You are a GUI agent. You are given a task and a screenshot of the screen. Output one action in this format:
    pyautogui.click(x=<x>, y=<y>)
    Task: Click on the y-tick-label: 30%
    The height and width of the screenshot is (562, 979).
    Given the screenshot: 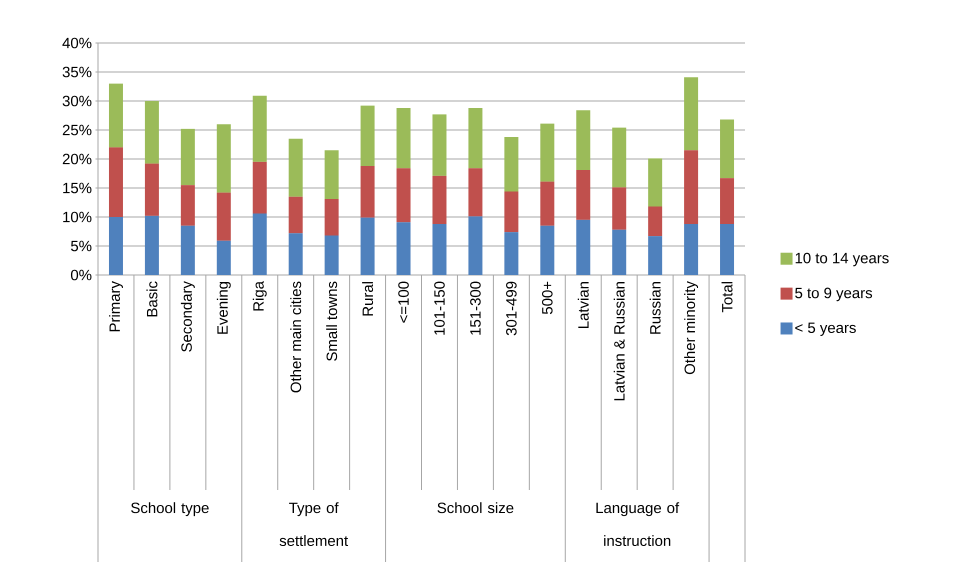 What is the action you would take?
    pyautogui.click(x=77, y=101)
    